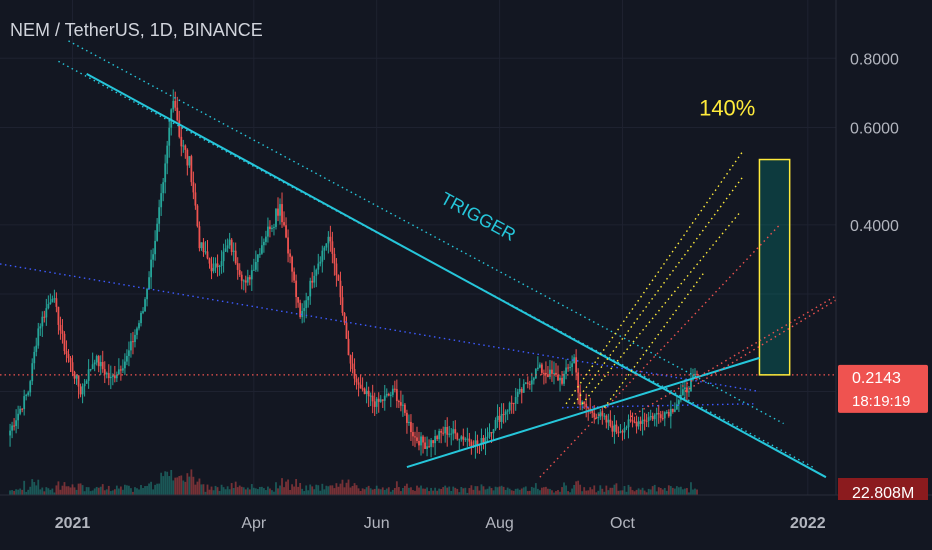  What do you see at coordinates (876, 378) in the screenshot?
I see `last-price-label: 0.2143` at bounding box center [876, 378].